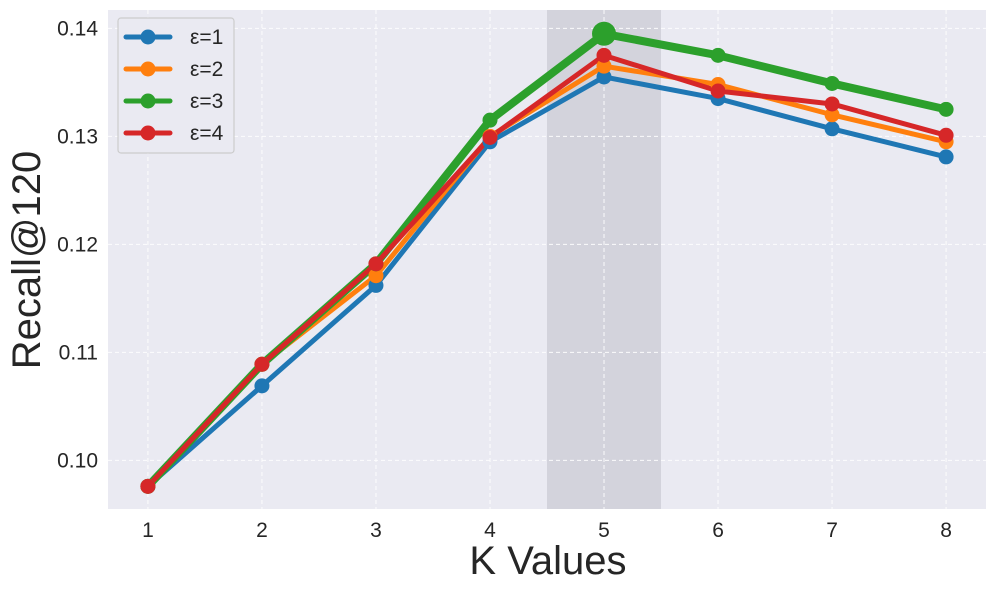  Describe the element at coordinates (718, 530) in the screenshot. I see `x-tick-label: 6` at that location.